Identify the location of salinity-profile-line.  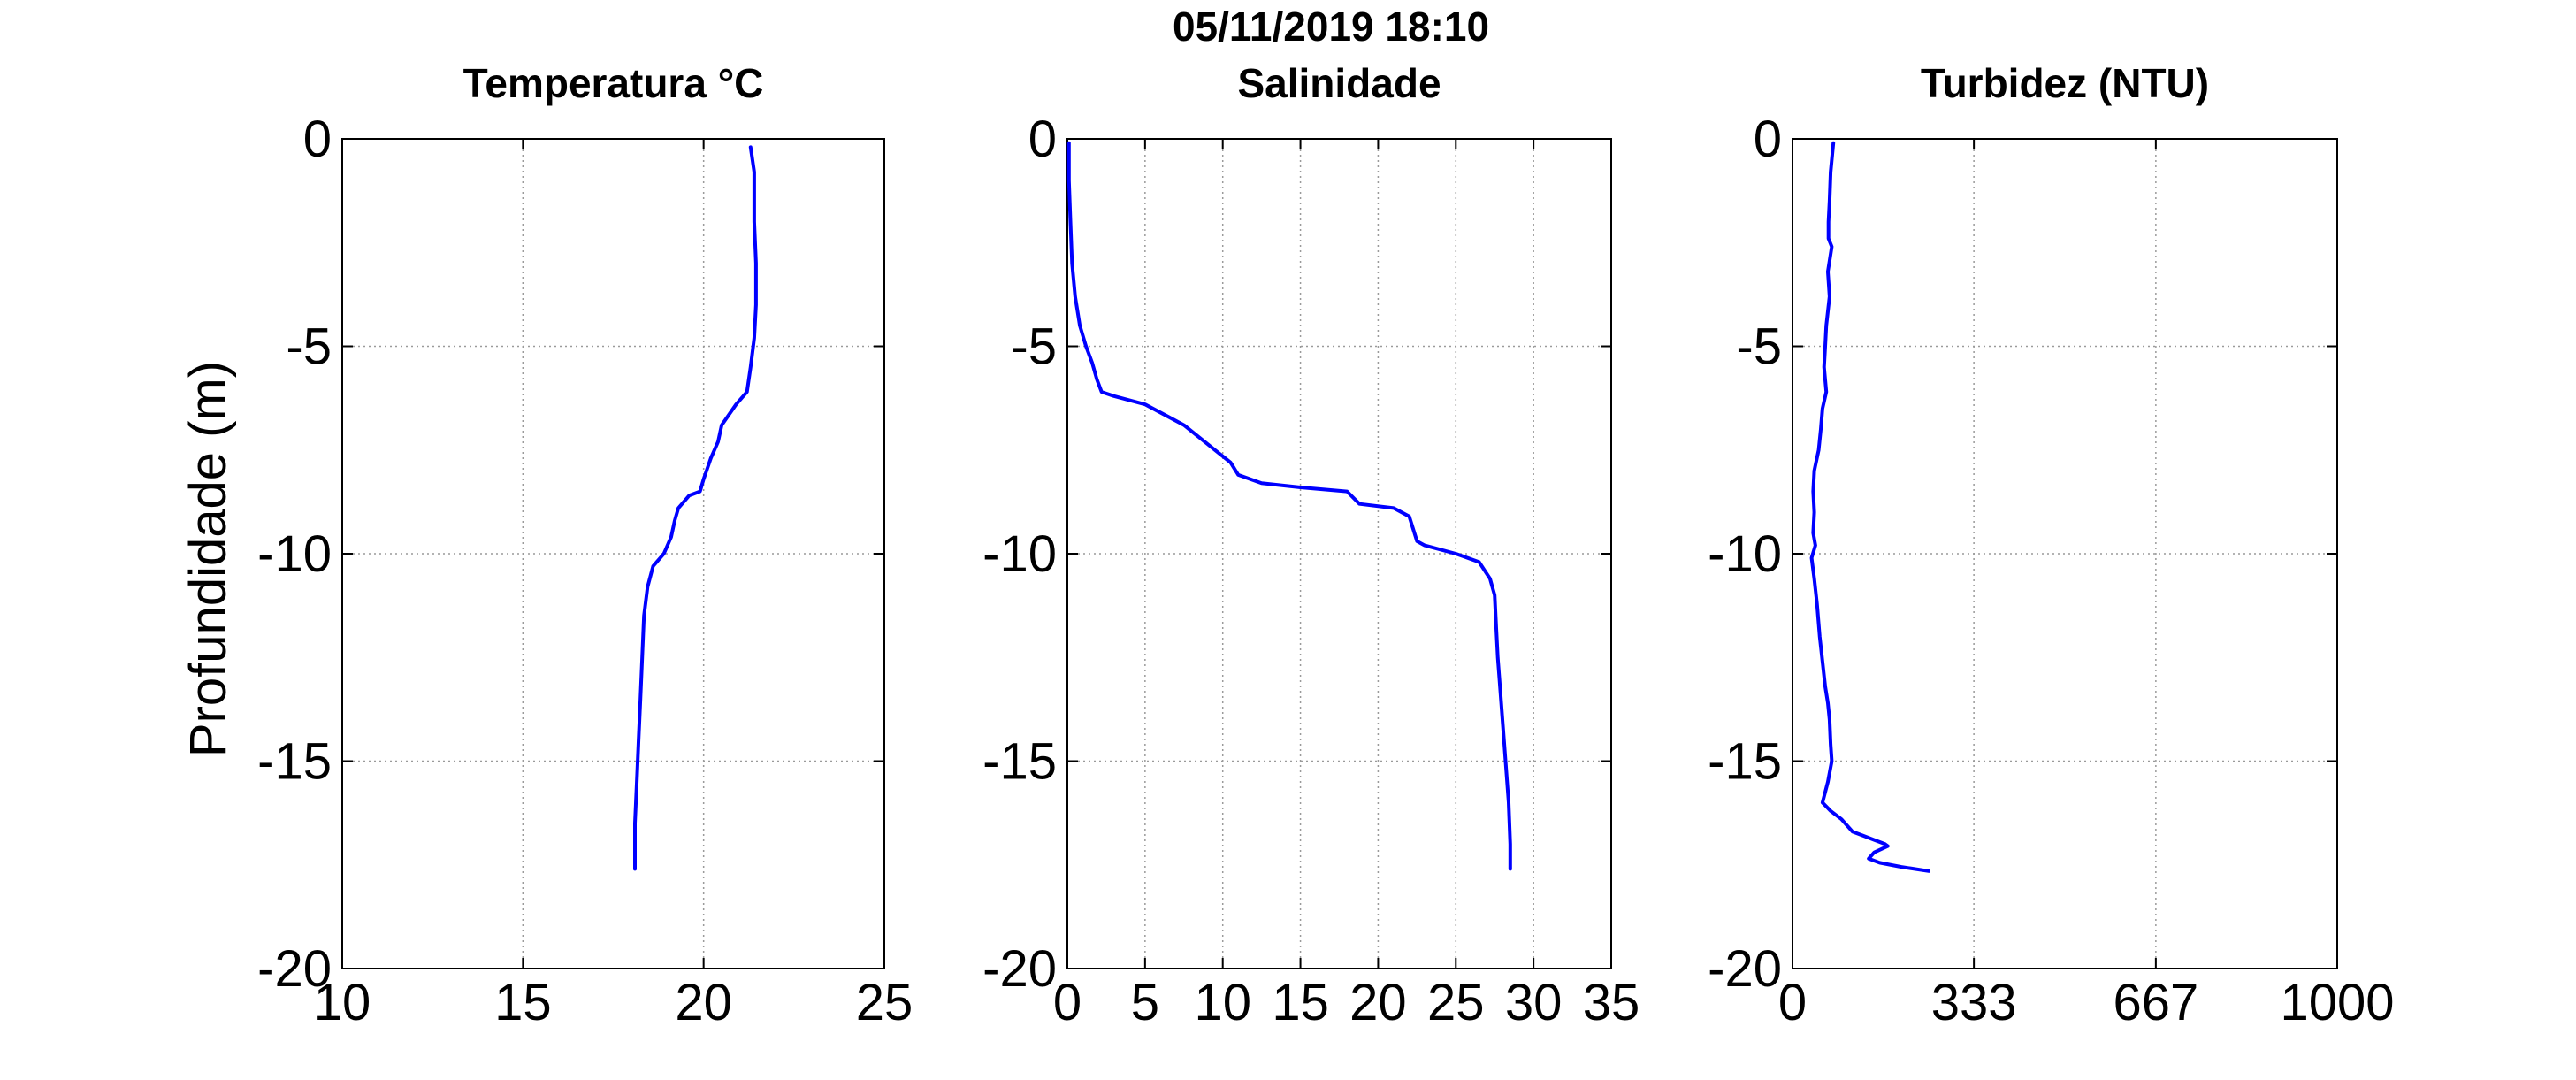
(1289, 506).